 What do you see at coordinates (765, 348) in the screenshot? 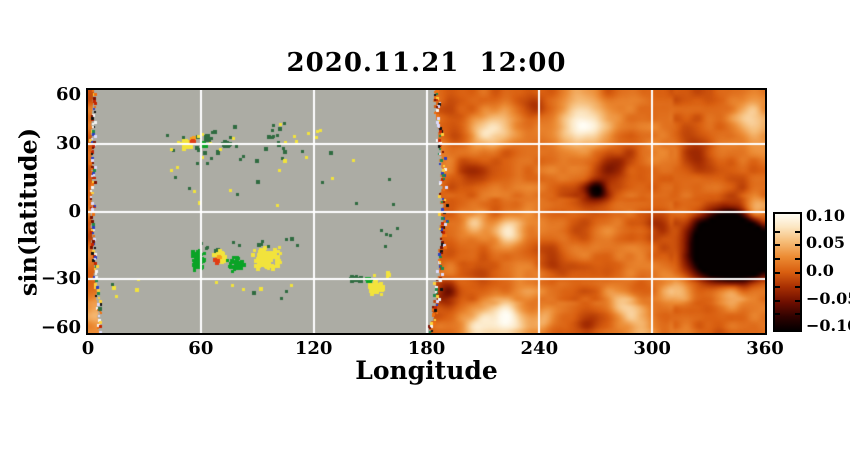
I see `x-tick-label: 360` at bounding box center [765, 348].